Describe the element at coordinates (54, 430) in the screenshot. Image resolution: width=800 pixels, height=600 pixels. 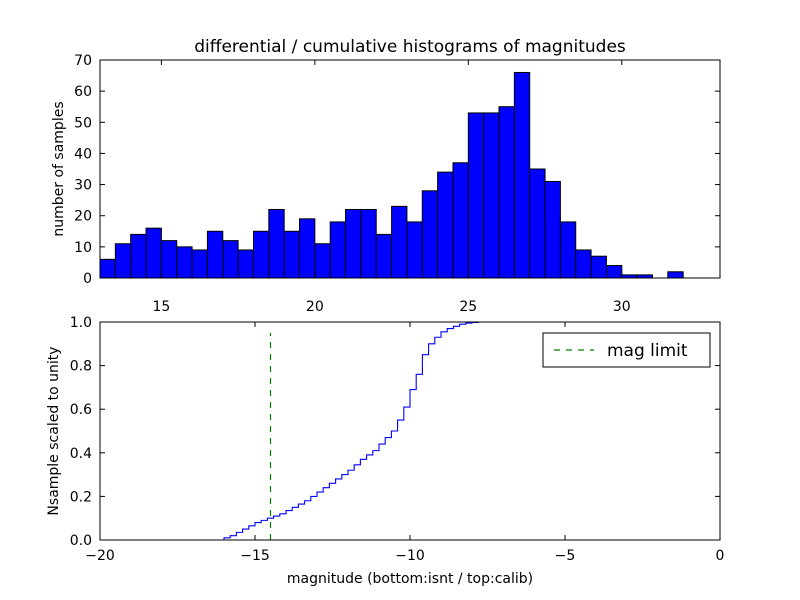
I see `cumulative-y-axis-label: Nsample scaled to unity` at that location.